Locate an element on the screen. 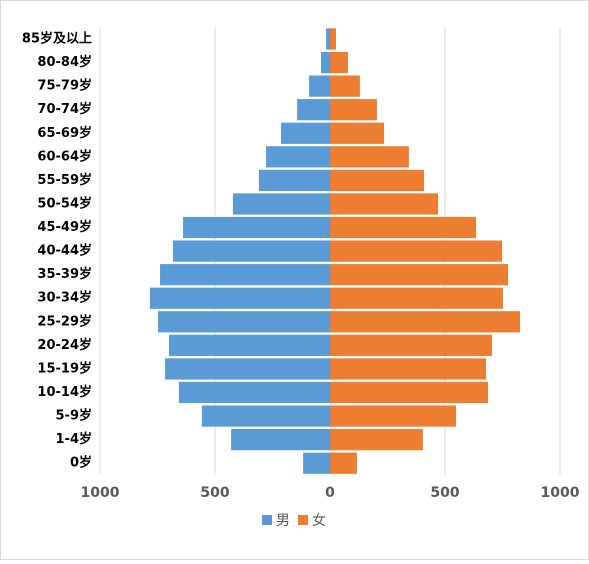 This screenshot has height=564, width=589. y-tick-label: 65-69岁 is located at coordinates (64, 133).